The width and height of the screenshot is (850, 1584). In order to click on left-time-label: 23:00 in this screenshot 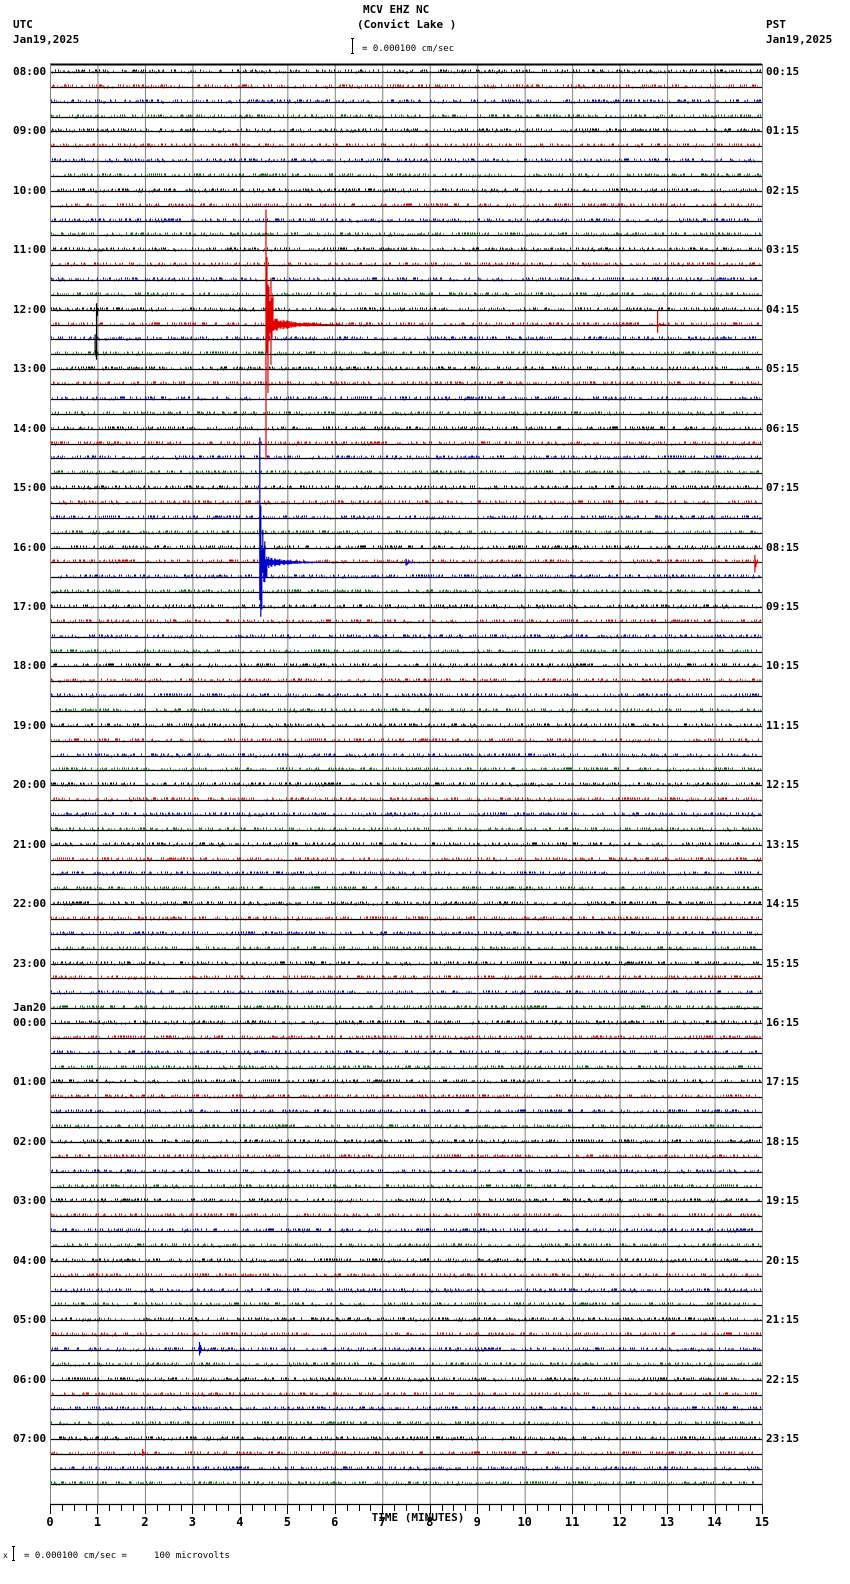, I will do `click(30, 963)`.